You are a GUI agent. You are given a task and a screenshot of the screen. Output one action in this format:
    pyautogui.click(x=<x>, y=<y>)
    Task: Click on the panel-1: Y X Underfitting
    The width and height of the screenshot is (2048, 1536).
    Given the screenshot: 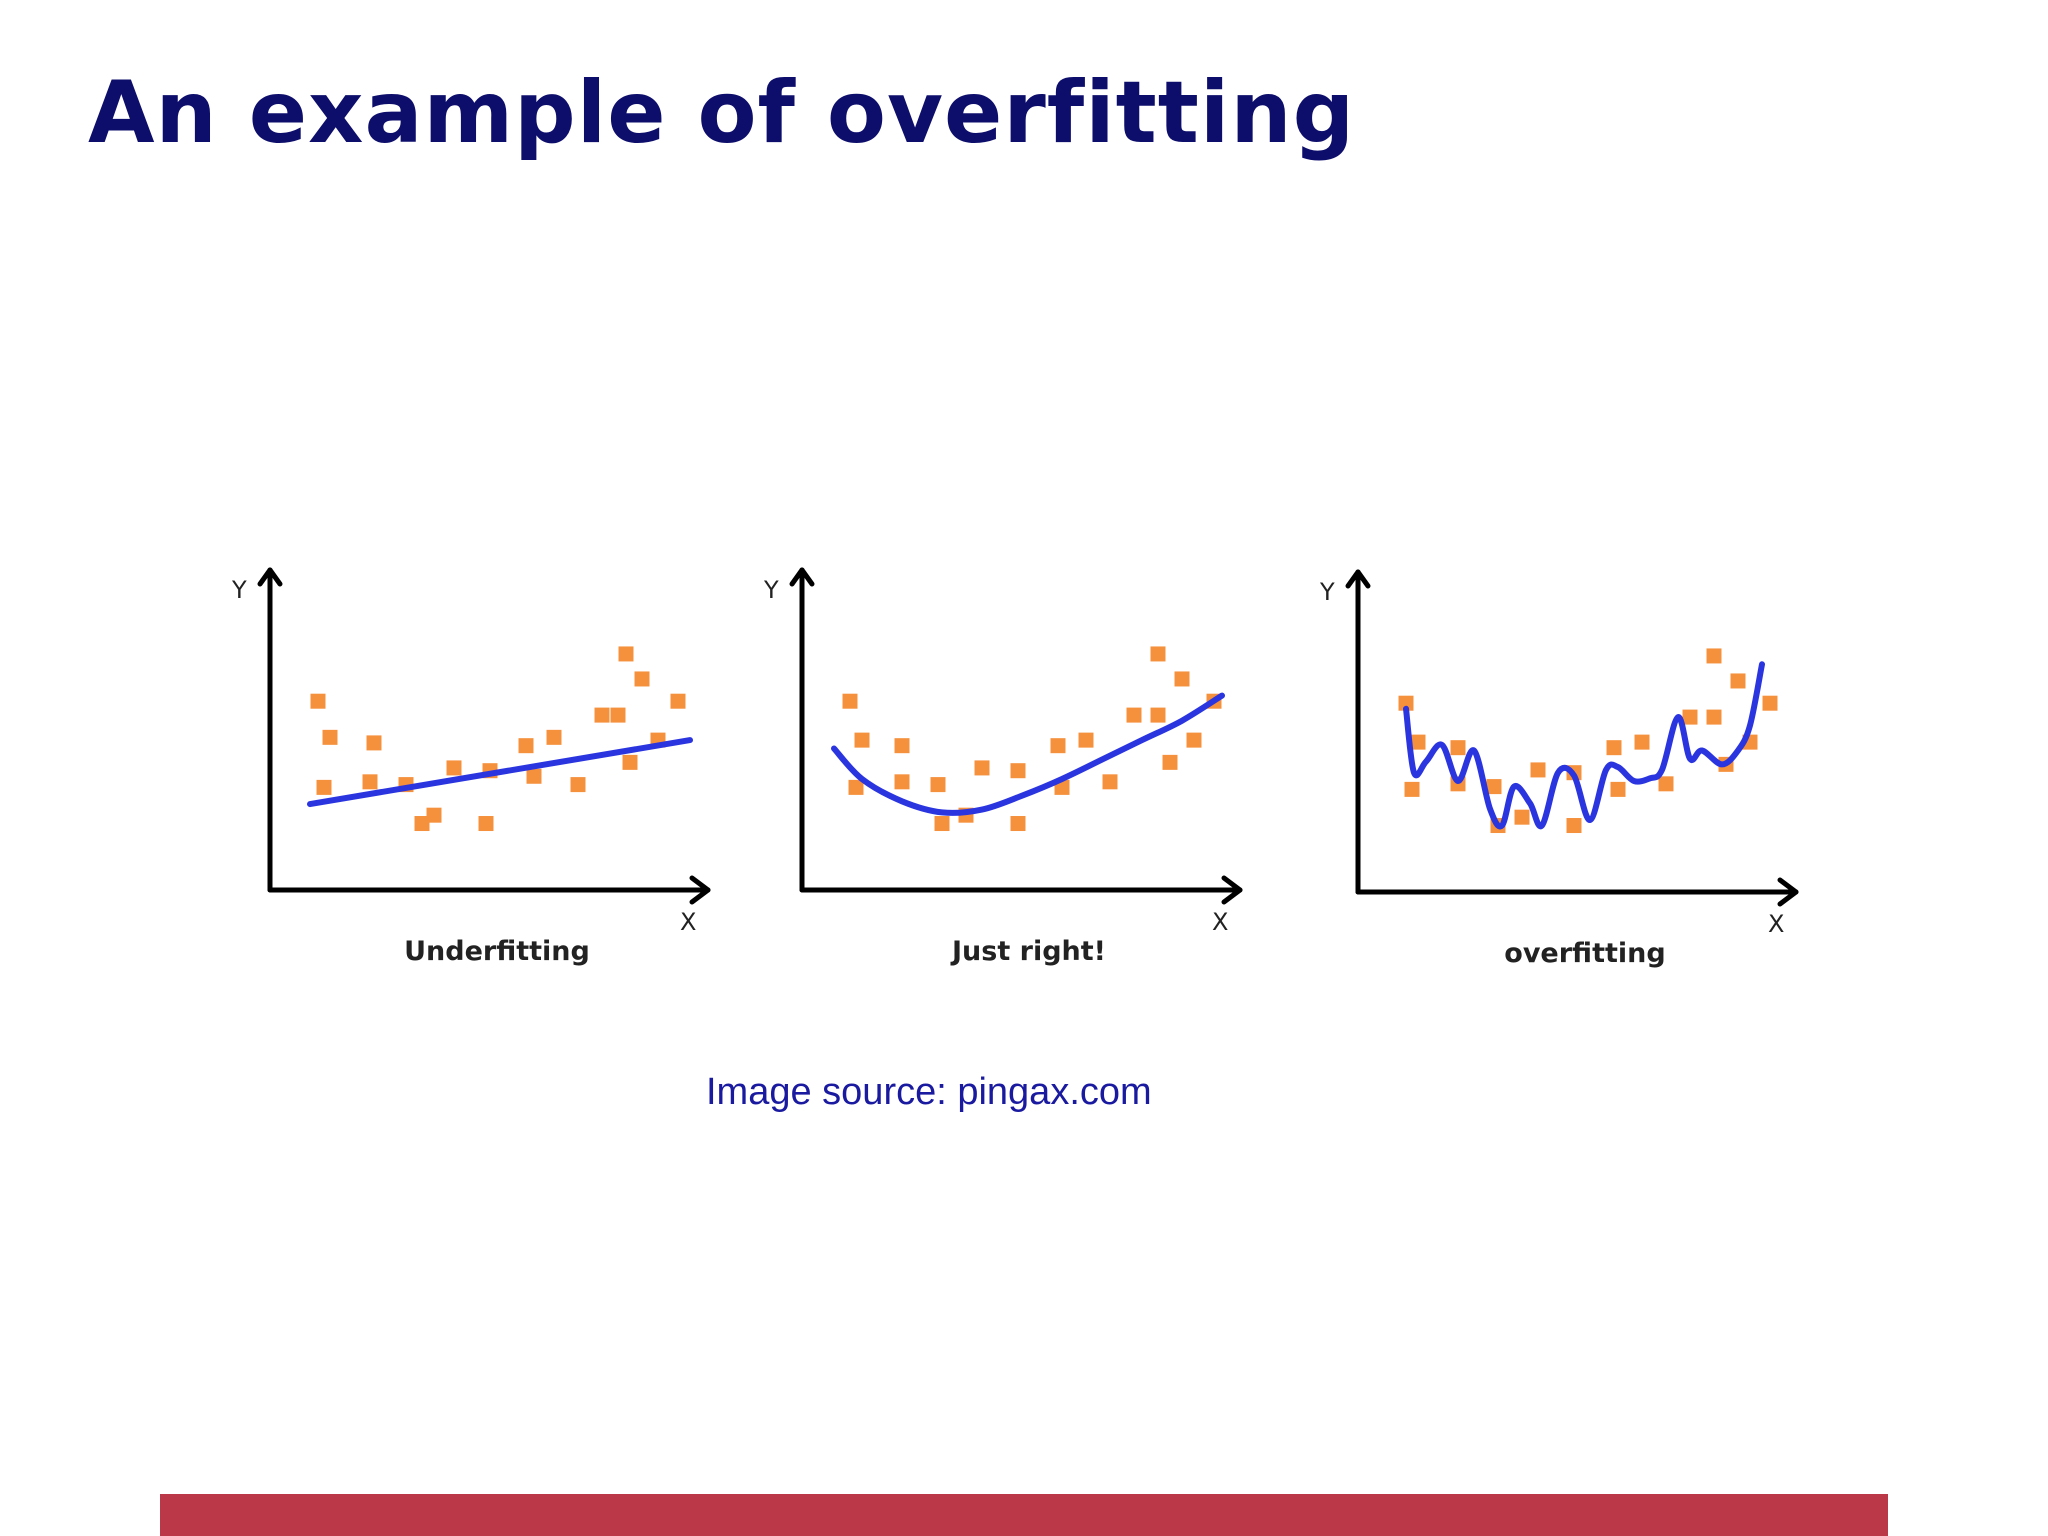 What is the action you would take?
    pyautogui.click(x=471, y=767)
    